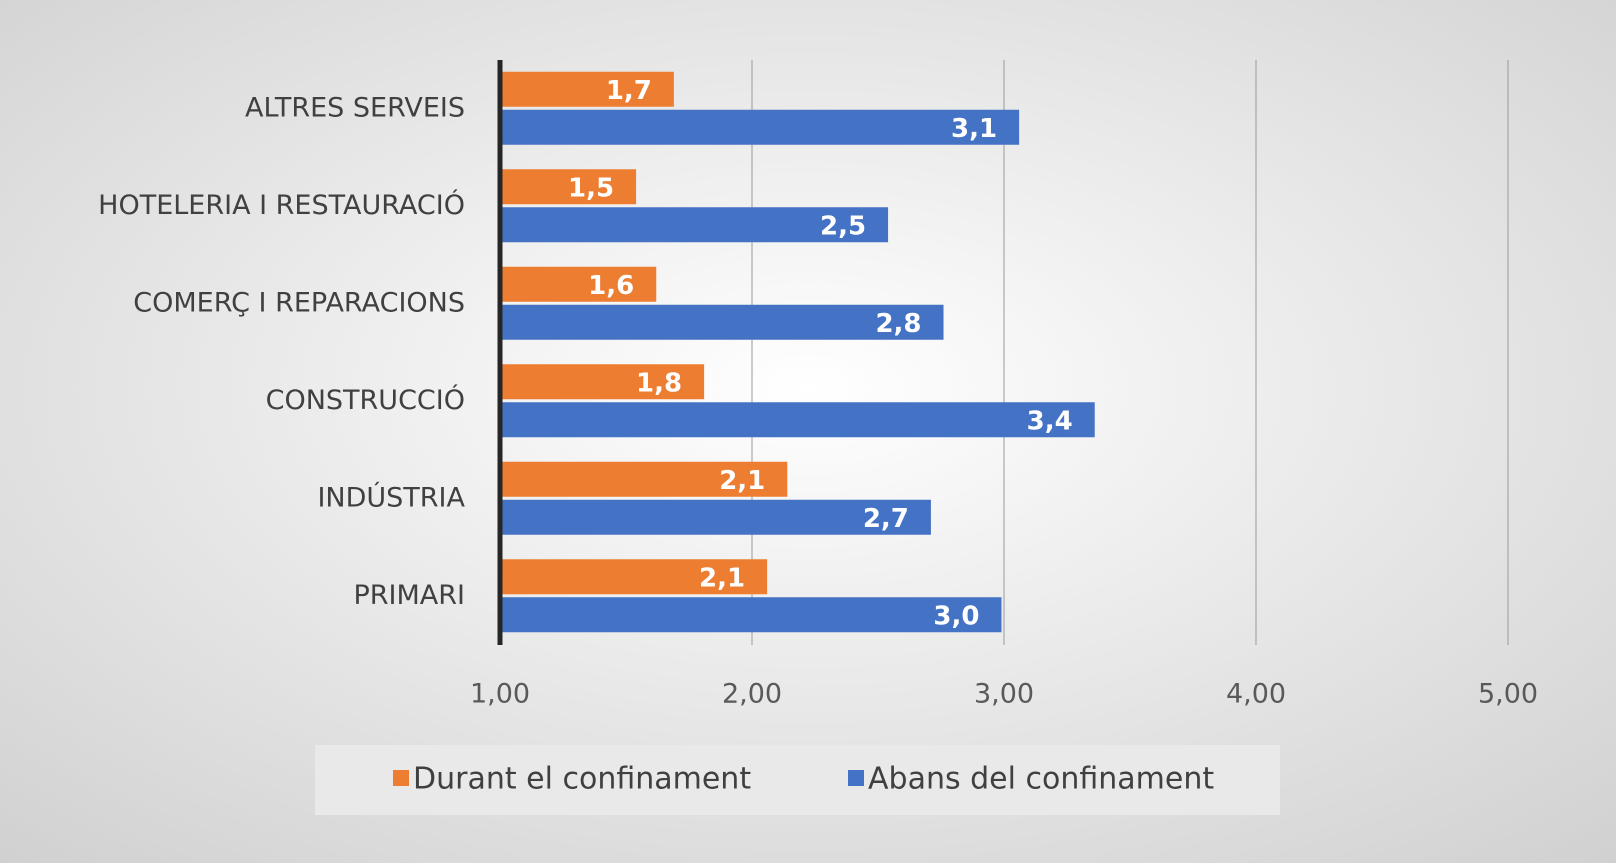  What do you see at coordinates (299, 302) in the screenshot?
I see `y-tick-label: COMERÇ I REPARACIONS` at bounding box center [299, 302].